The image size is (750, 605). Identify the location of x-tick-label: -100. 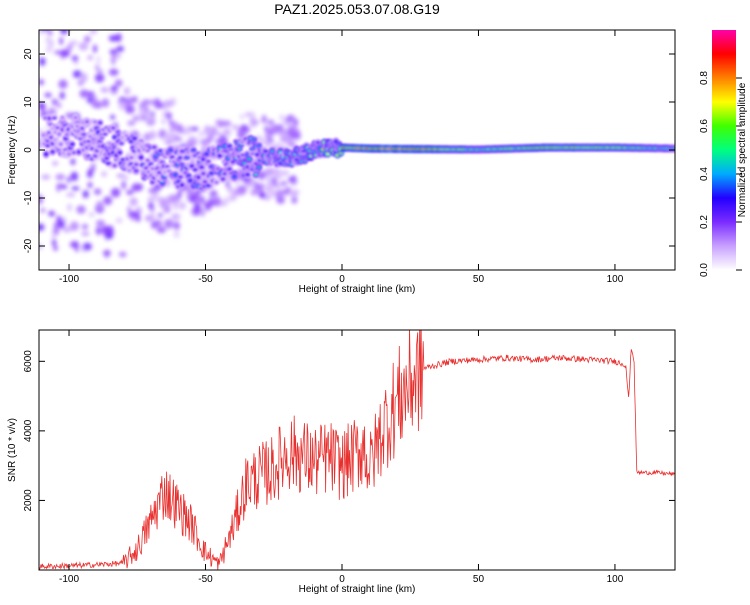
(69, 279).